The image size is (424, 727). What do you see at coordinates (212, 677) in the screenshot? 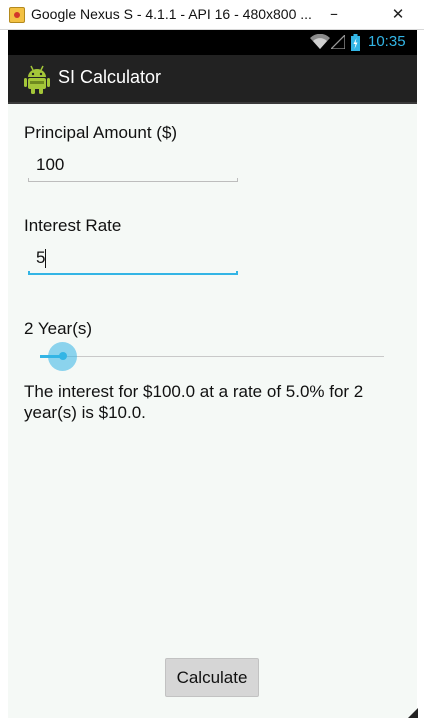
I see `calculate-button: Calculate` at bounding box center [212, 677].